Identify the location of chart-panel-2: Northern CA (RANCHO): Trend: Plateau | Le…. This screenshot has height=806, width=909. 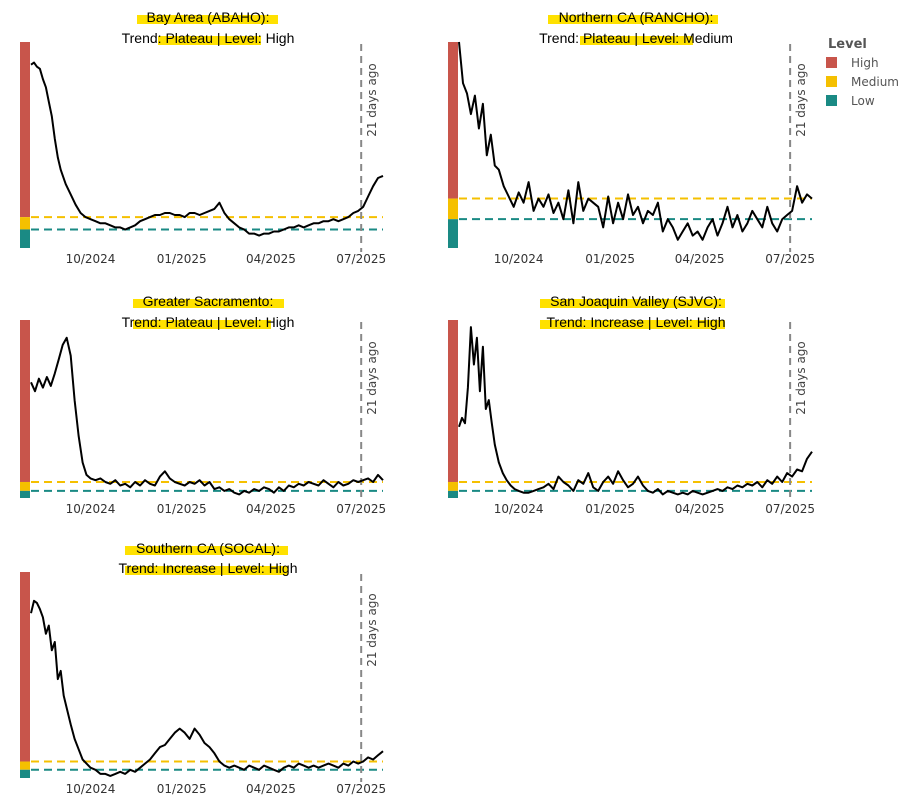
(631, 137).